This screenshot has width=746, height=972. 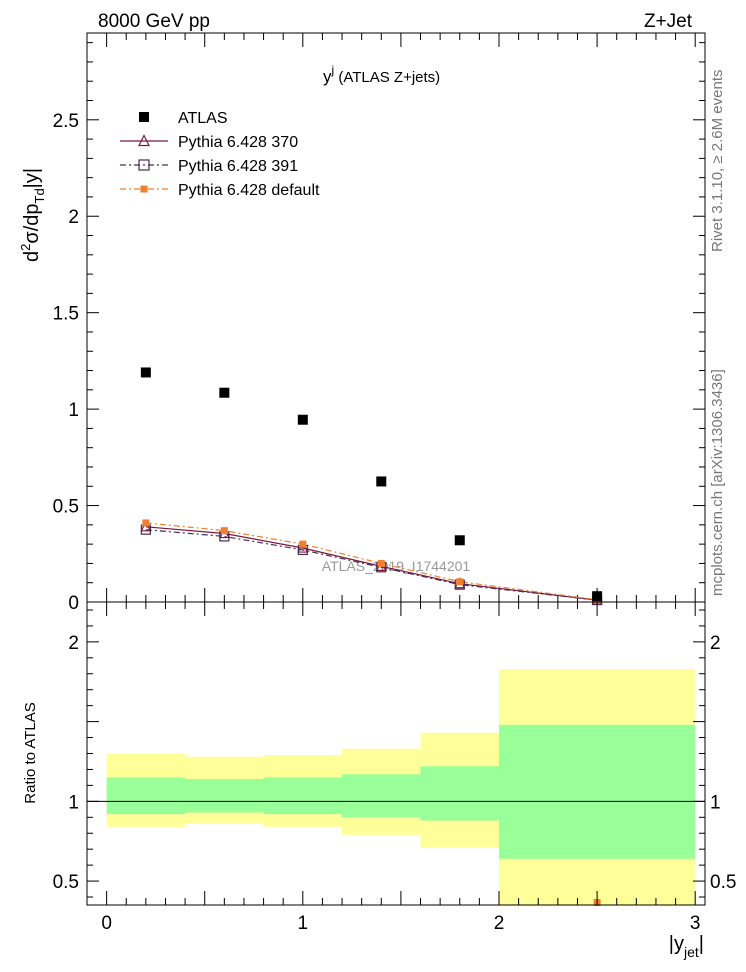 What do you see at coordinates (717, 161) in the screenshot?
I see `rivet-label: Rivet 3.1.10, ≥ 2.6M events` at bounding box center [717, 161].